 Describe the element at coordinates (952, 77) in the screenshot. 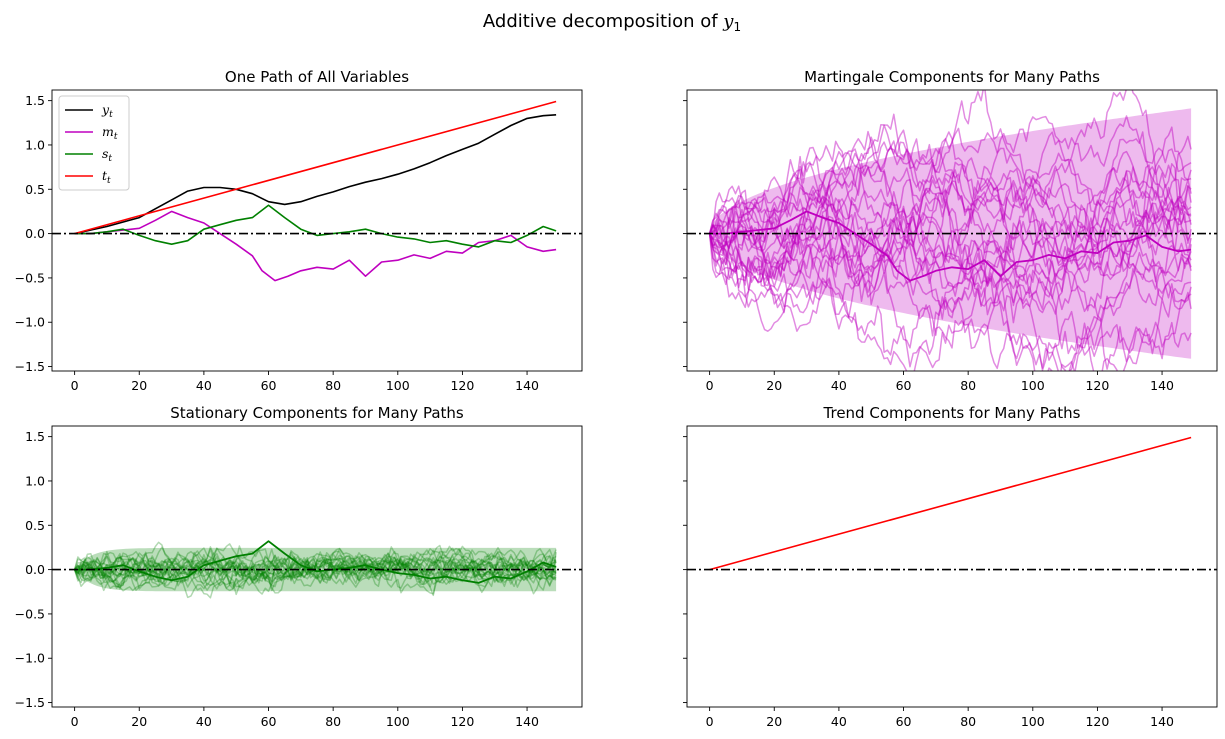

I see `panel-title: Martingale Components for Many Paths` at that location.